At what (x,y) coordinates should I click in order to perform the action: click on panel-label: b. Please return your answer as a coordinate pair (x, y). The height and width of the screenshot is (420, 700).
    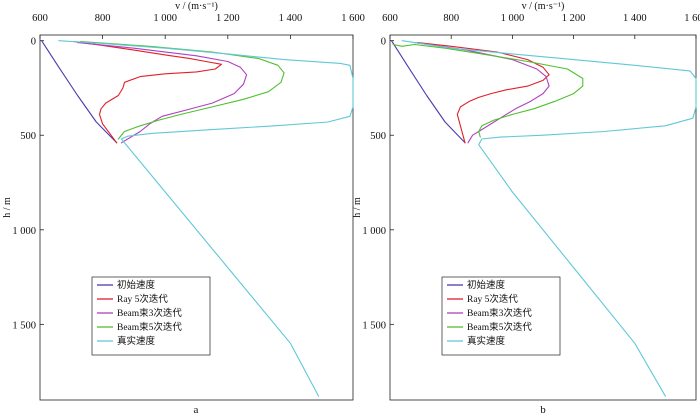
    Looking at the image, I should click on (543, 410).